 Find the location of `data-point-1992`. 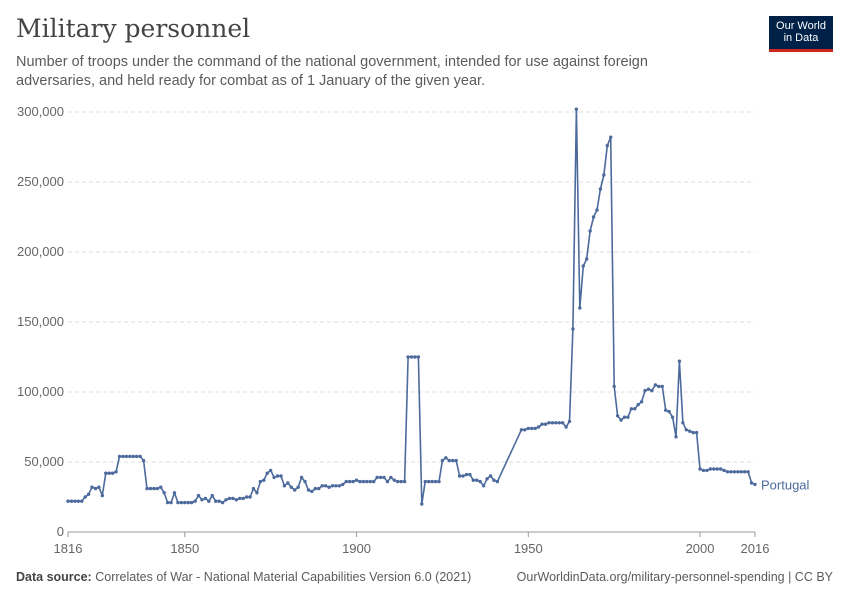

data-point-1992 is located at coordinates (672, 417).